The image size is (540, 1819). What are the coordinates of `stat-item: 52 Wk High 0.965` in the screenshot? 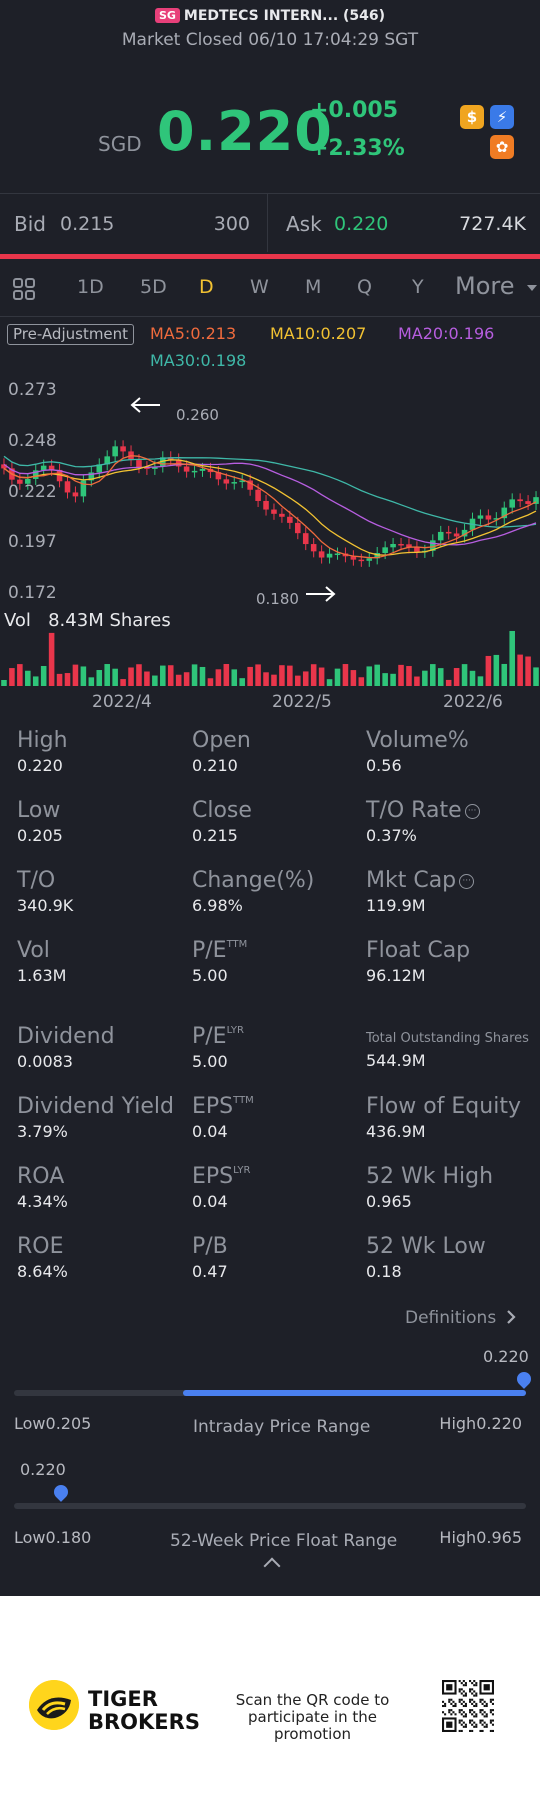 It's located at (451, 1187).